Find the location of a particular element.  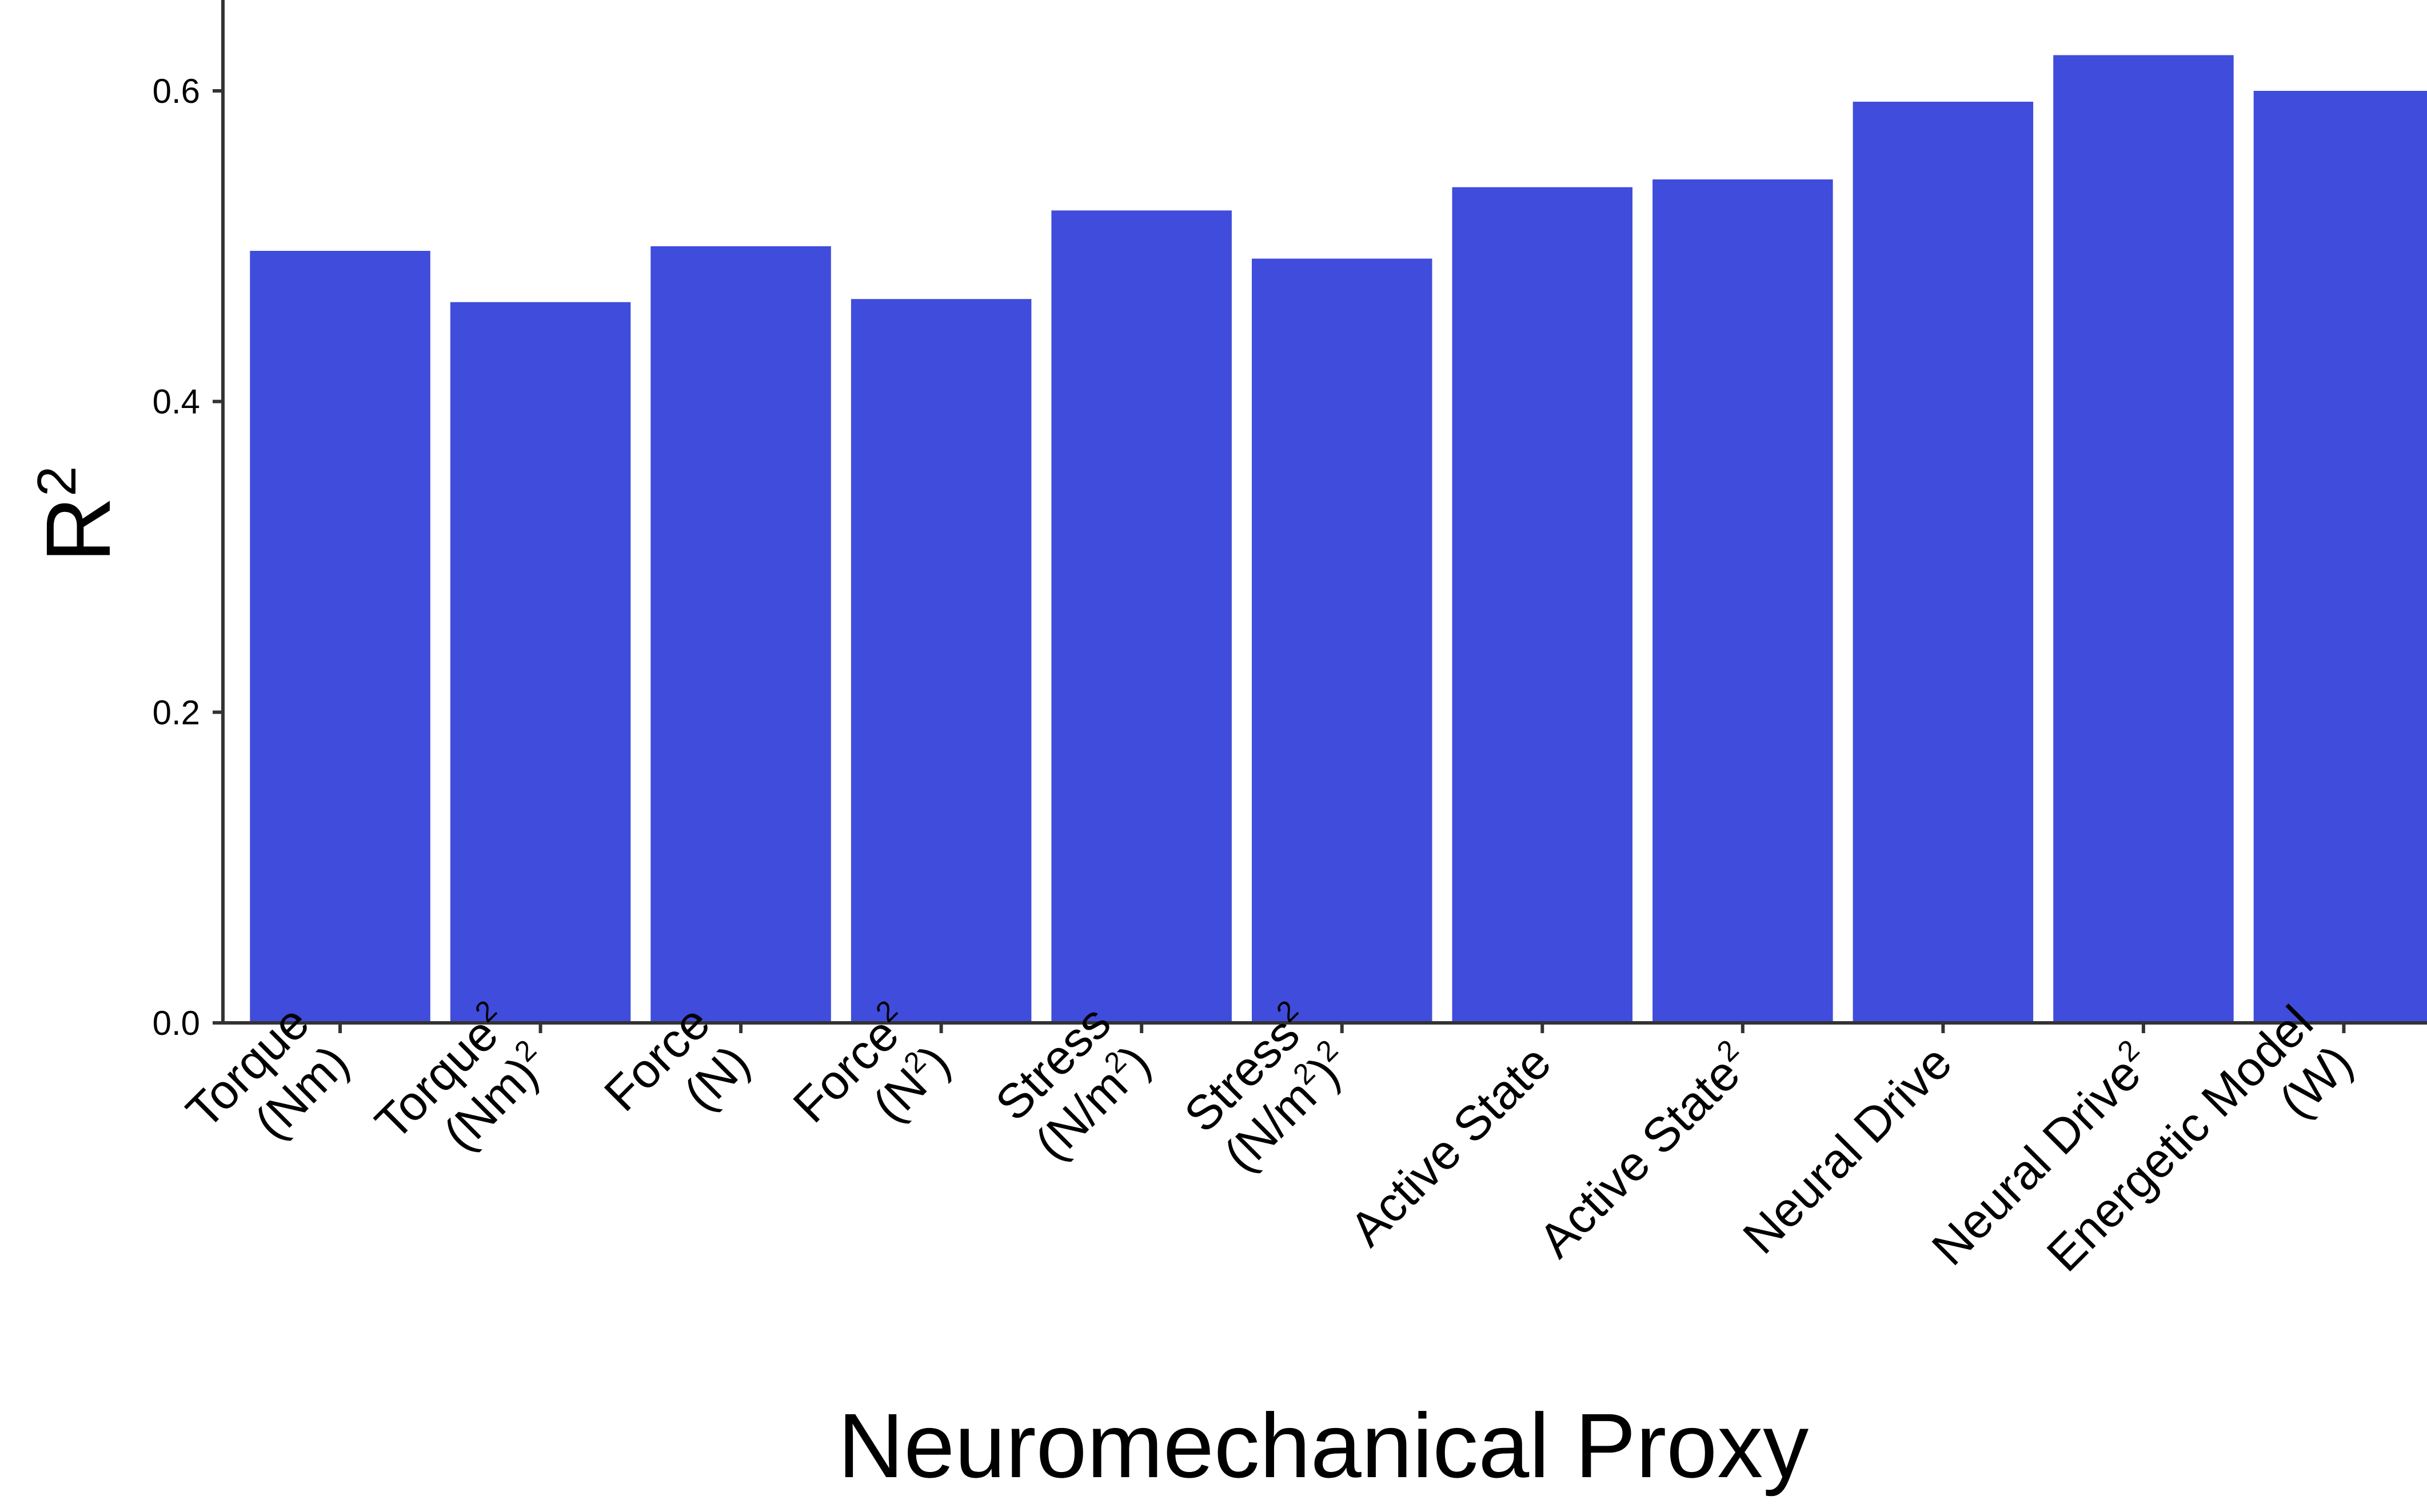

y-axis-title: R2 is located at coordinates (77, 514).